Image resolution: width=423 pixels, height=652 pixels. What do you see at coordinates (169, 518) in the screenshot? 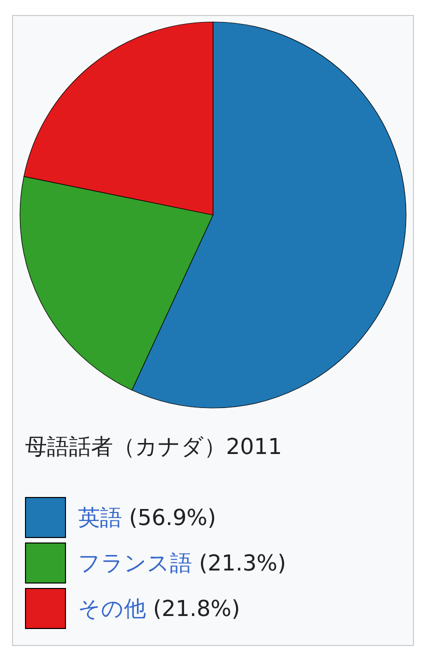
I see `data-label: (56.9%)` at bounding box center [169, 518].